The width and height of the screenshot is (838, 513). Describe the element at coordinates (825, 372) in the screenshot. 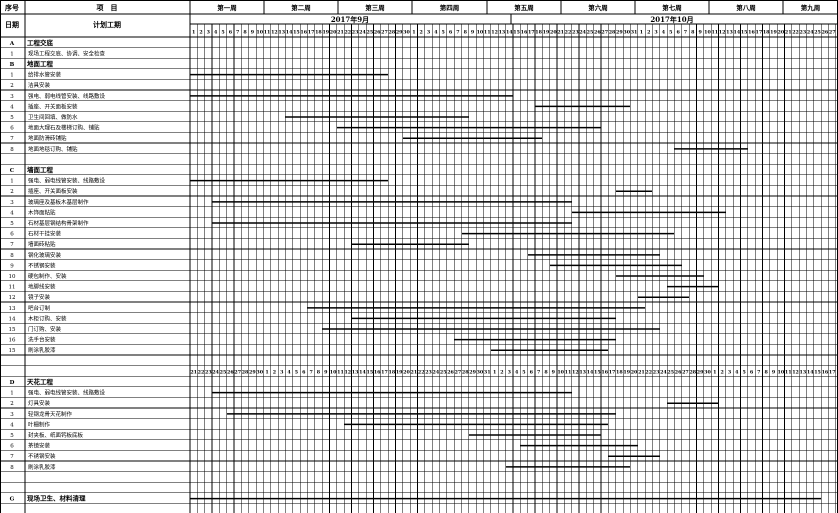

I see `day-number: 16` at that location.